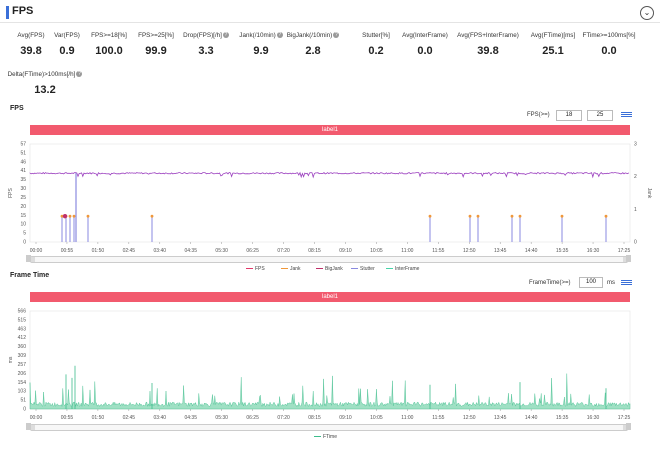 The width and height of the screenshot is (660, 451). Describe the element at coordinates (330, 297) in the screenshot. I see `frametime-label-band: label1` at that location.